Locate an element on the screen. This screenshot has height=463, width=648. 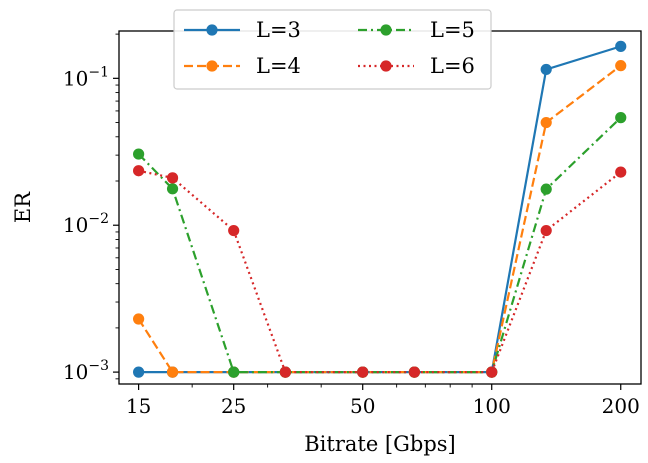
legend: L=3 L=4 L=5 L=6 is located at coordinates (332, 49).